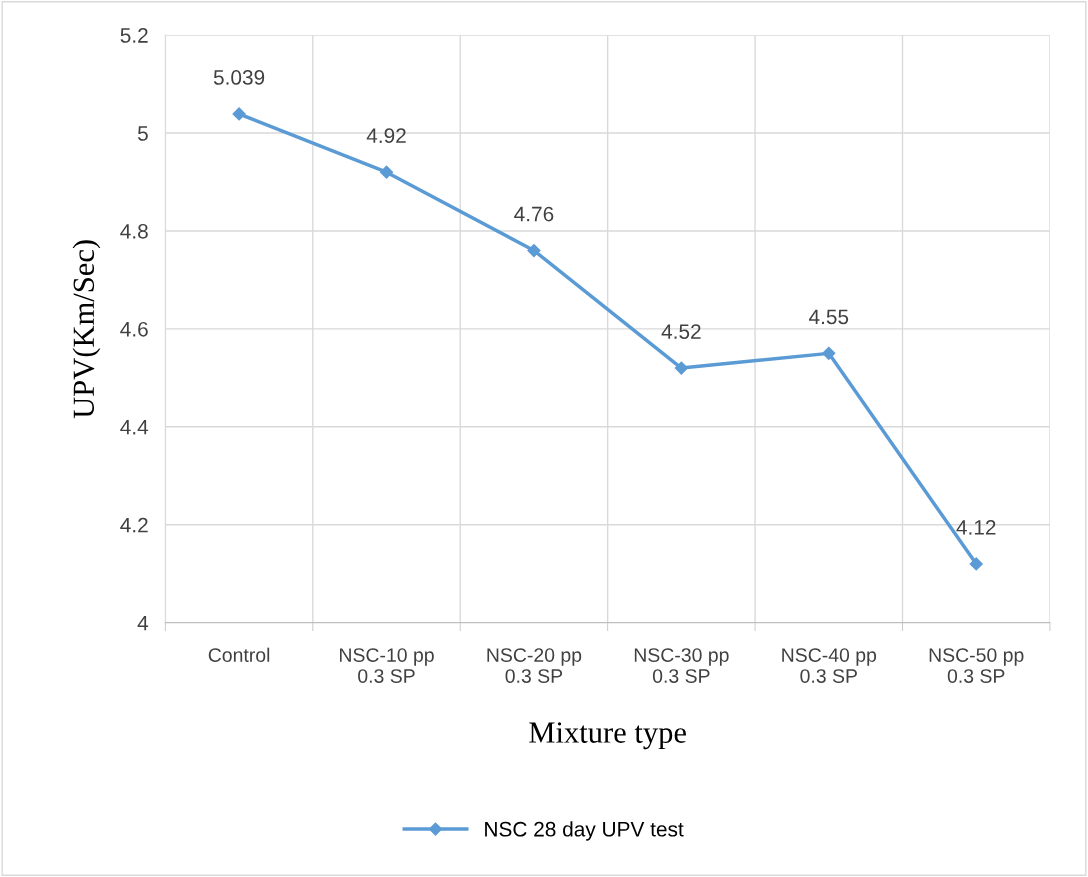 This screenshot has width=1088, height=877. I want to click on x-axis-title: Mixture type, so click(607, 736).